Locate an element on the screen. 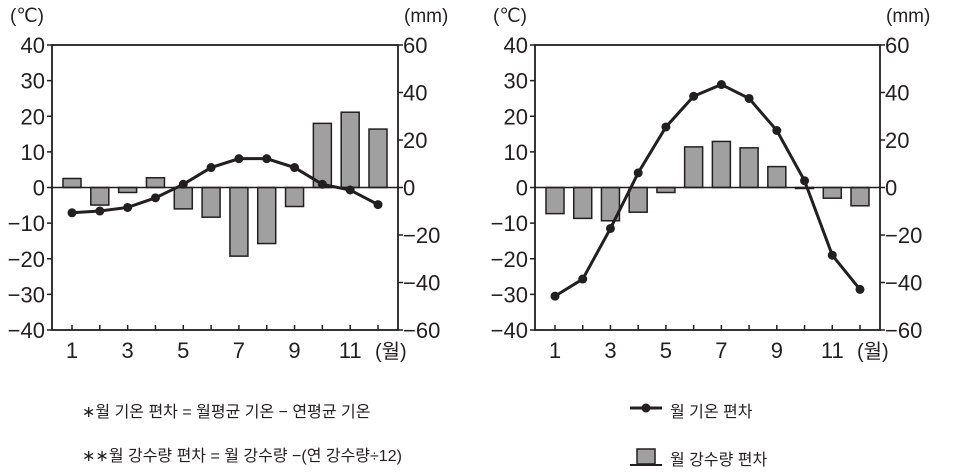  right-axis-unit: (mm) is located at coordinates (426, 16).